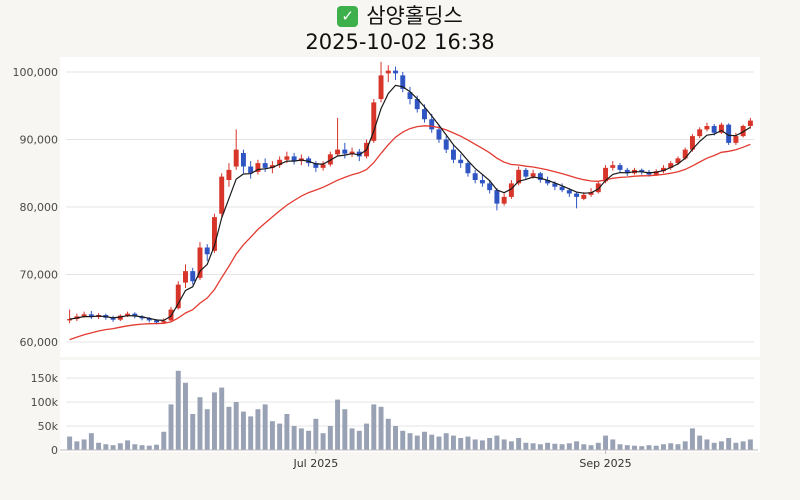  Describe the element at coordinates (605, 463) in the screenshot. I see `svg-text: Sep 2025` at that location.